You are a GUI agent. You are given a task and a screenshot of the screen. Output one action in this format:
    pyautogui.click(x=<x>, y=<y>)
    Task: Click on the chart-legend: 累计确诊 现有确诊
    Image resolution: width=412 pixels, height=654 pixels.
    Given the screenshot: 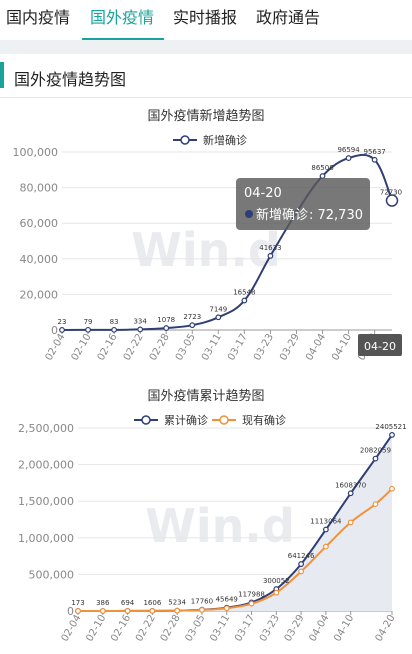 What is the action you would take?
    pyautogui.click(x=210, y=420)
    